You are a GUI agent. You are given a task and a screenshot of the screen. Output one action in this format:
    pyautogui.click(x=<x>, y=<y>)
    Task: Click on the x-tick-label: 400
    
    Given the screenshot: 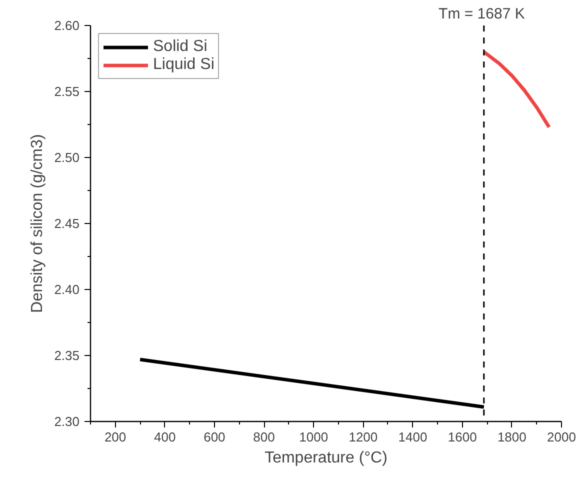 What is the action you would take?
    pyautogui.click(x=165, y=437)
    